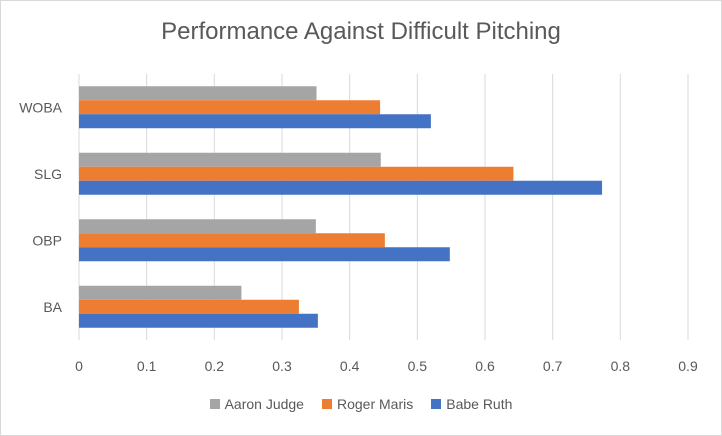 The height and width of the screenshot is (436, 722). I want to click on bar-aaron-judge-slg, so click(230, 159).